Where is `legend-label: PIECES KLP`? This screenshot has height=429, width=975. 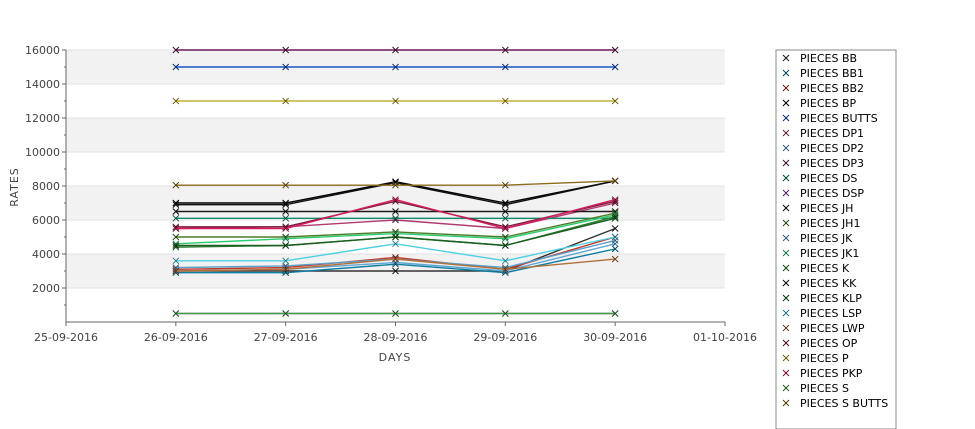 legend-label: PIECES KLP is located at coordinates (831, 298).